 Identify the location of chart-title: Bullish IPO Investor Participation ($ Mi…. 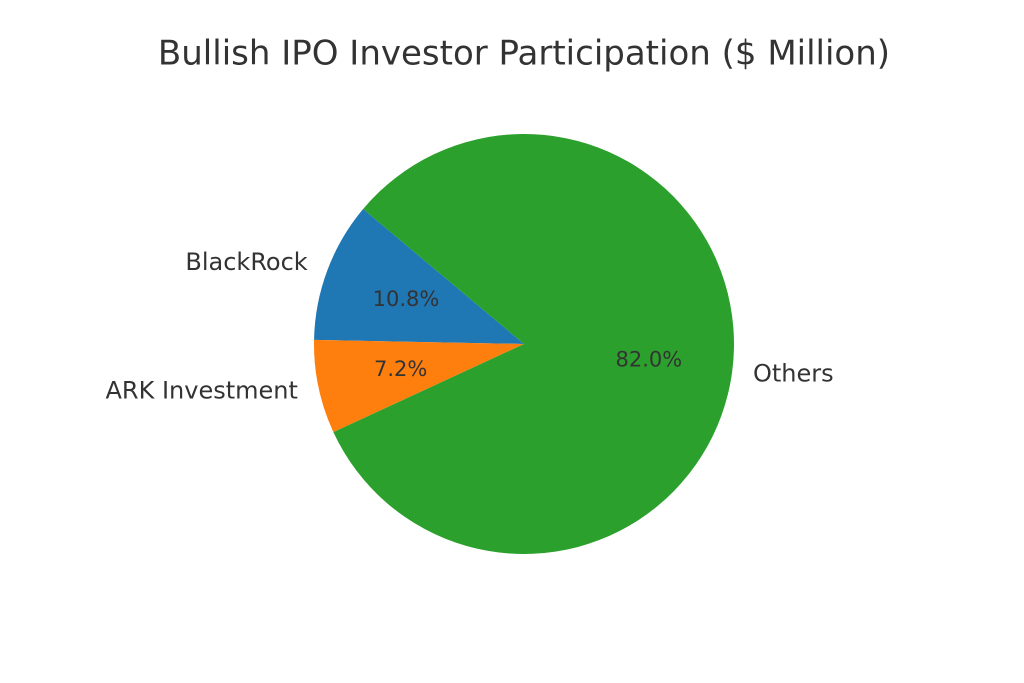
(524, 54).